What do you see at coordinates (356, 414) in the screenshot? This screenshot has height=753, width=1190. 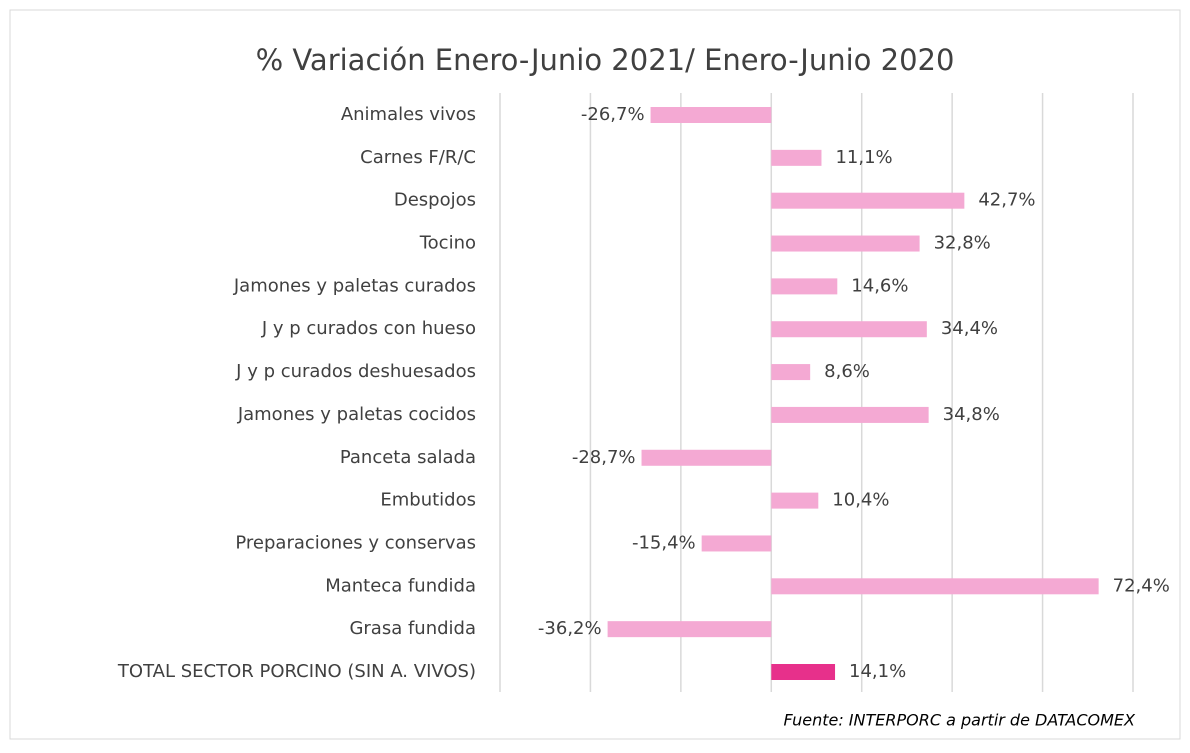 I see `category-label: Jamones y paletas cocidos` at bounding box center [356, 414].